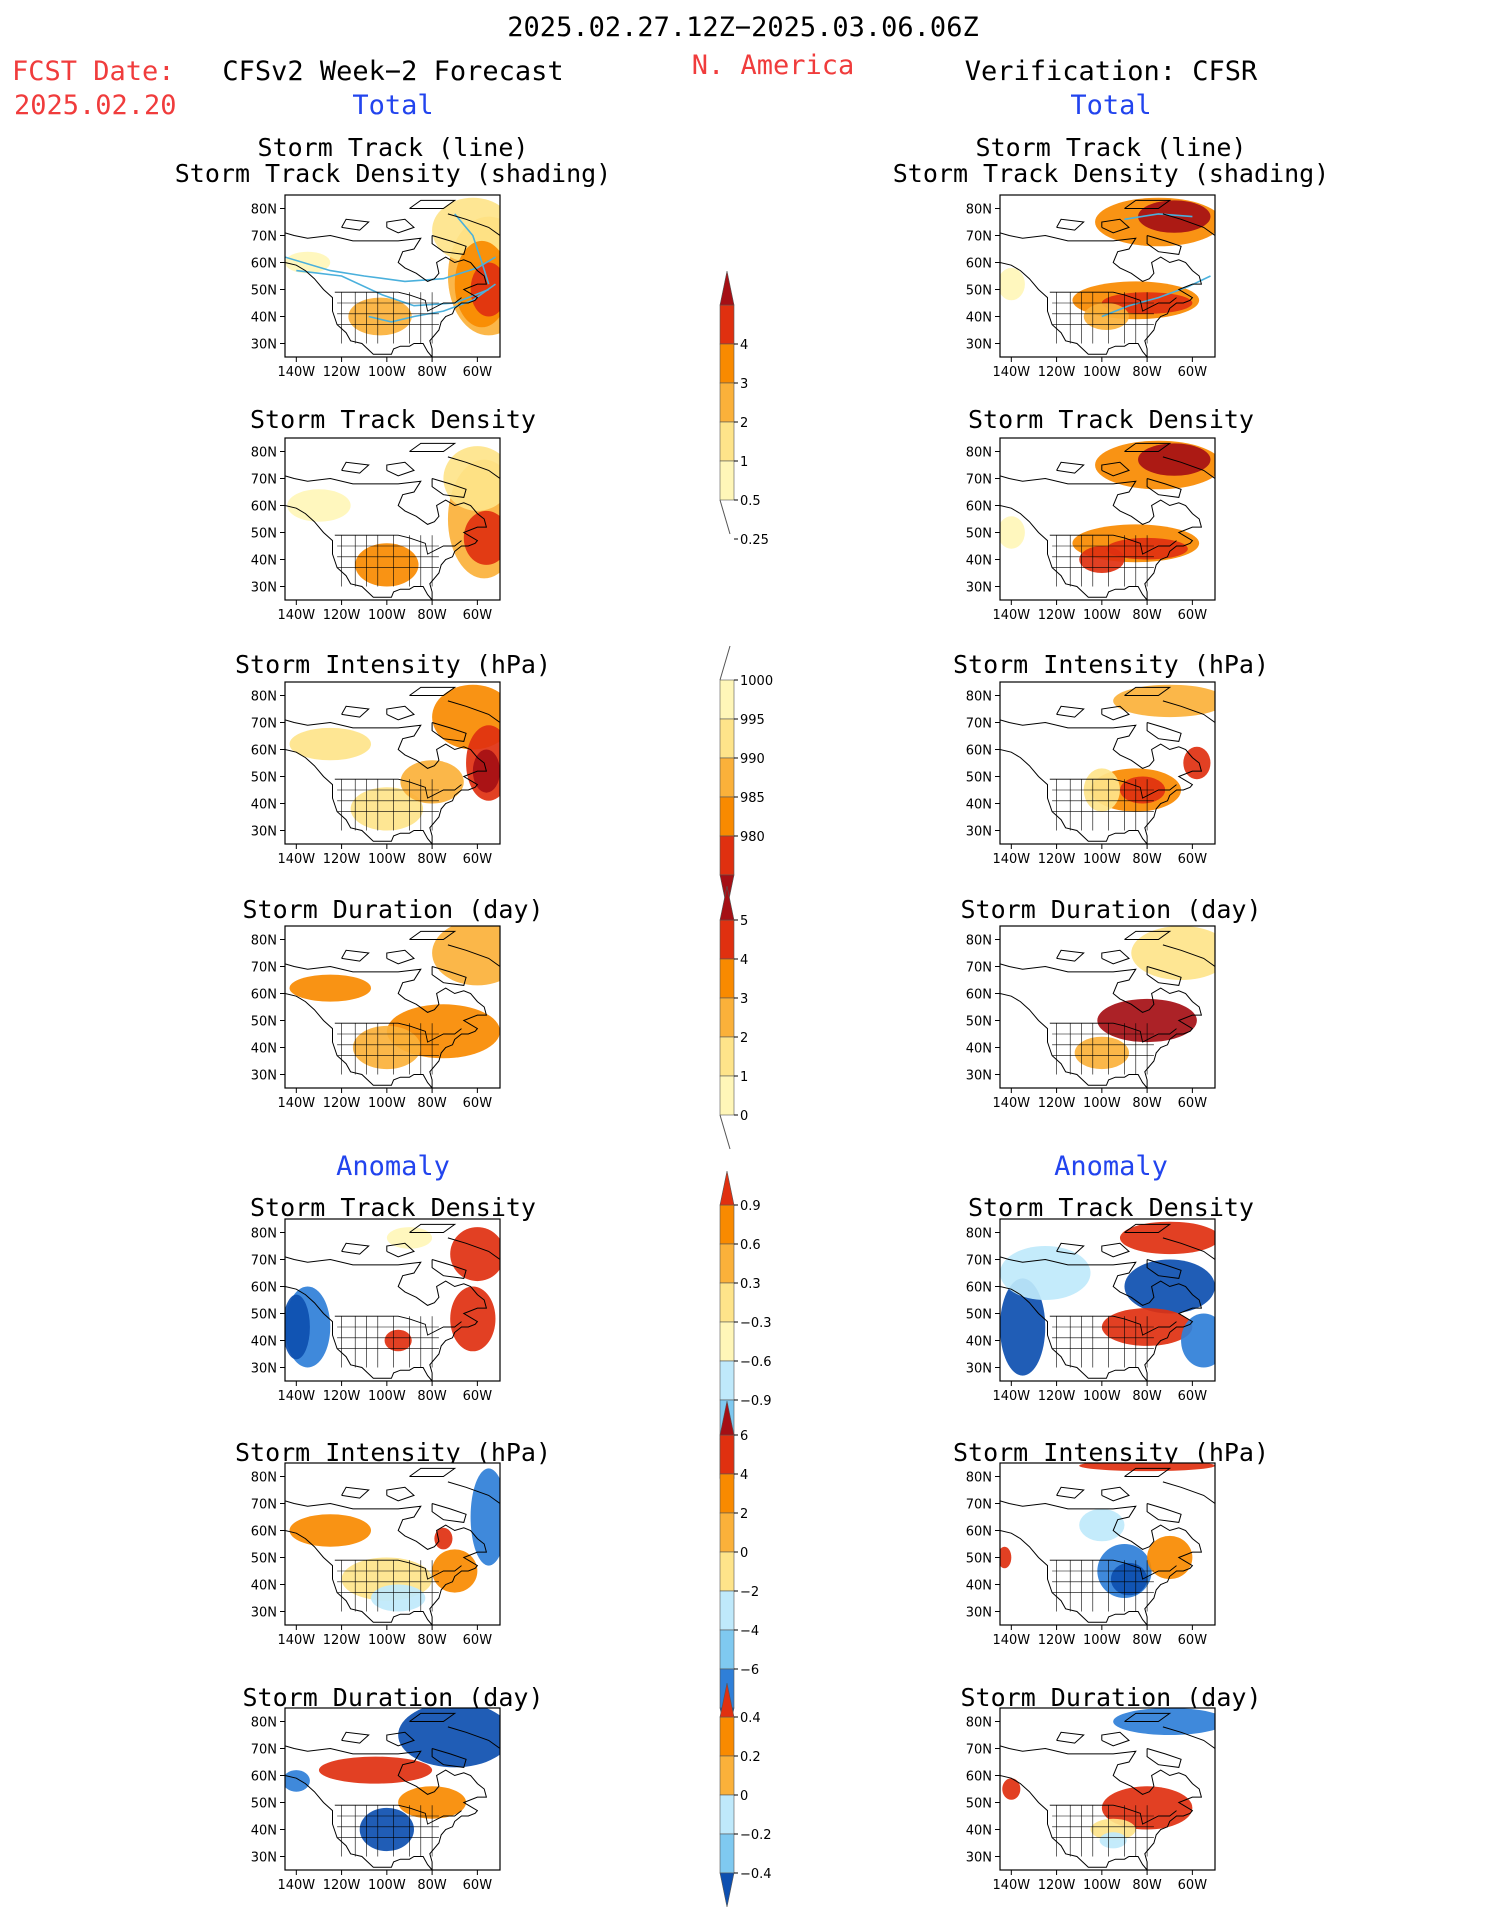  Describe the element at coordinates (756, 1323) in the screenshot. I see `colorbar-label: −0.3` at that location.